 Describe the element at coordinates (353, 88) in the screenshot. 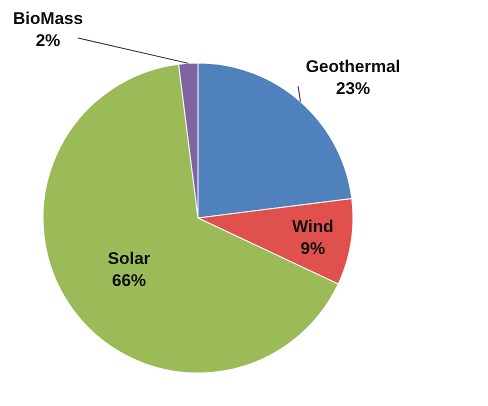

I see `data-label: 23%` at that location.